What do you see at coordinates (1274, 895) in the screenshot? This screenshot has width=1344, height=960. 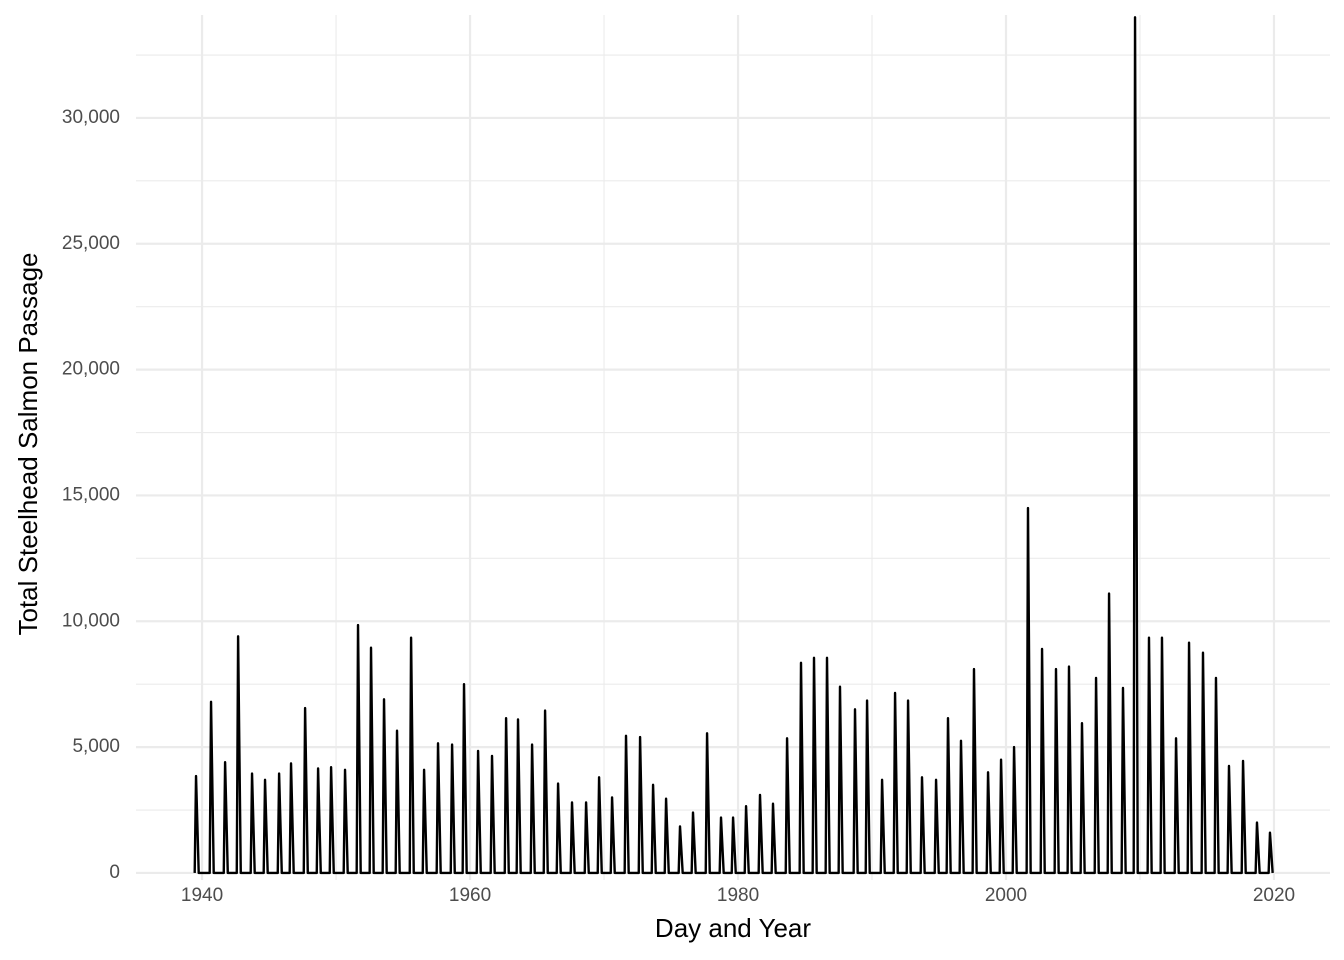 I see `x-tick-label: 2020` at bounding box center [1274, 895].